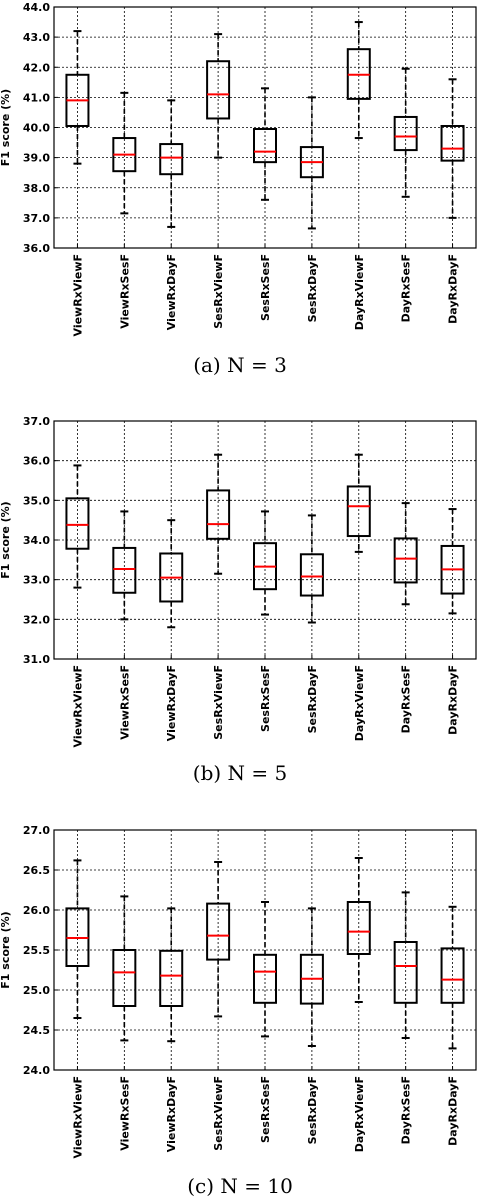 This screenshot has width=480, height=1202. I want to click on y-tick-label: 40.0, so click(36, 128).